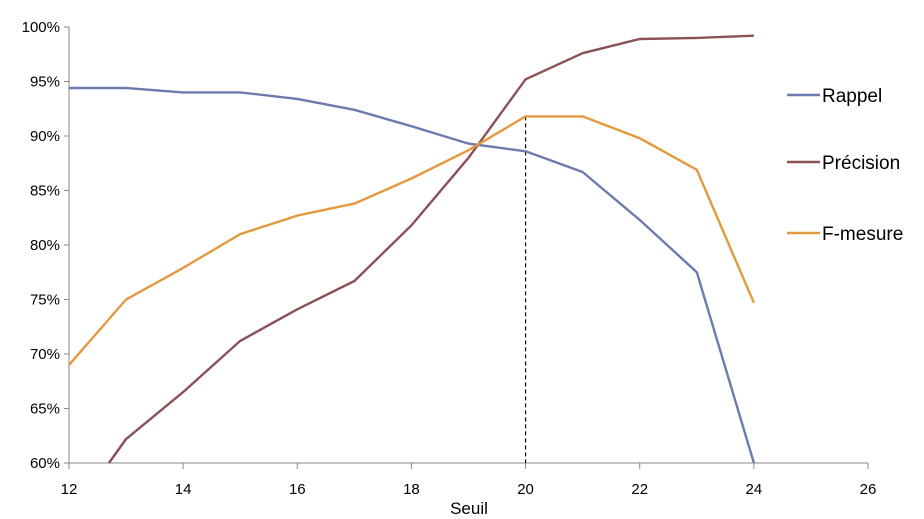 The height and width of the screenshot is (519, 924). Describe the element at coordinates (41, 27) in the screenshot. I see `y-tick-label: 100%` at that location.